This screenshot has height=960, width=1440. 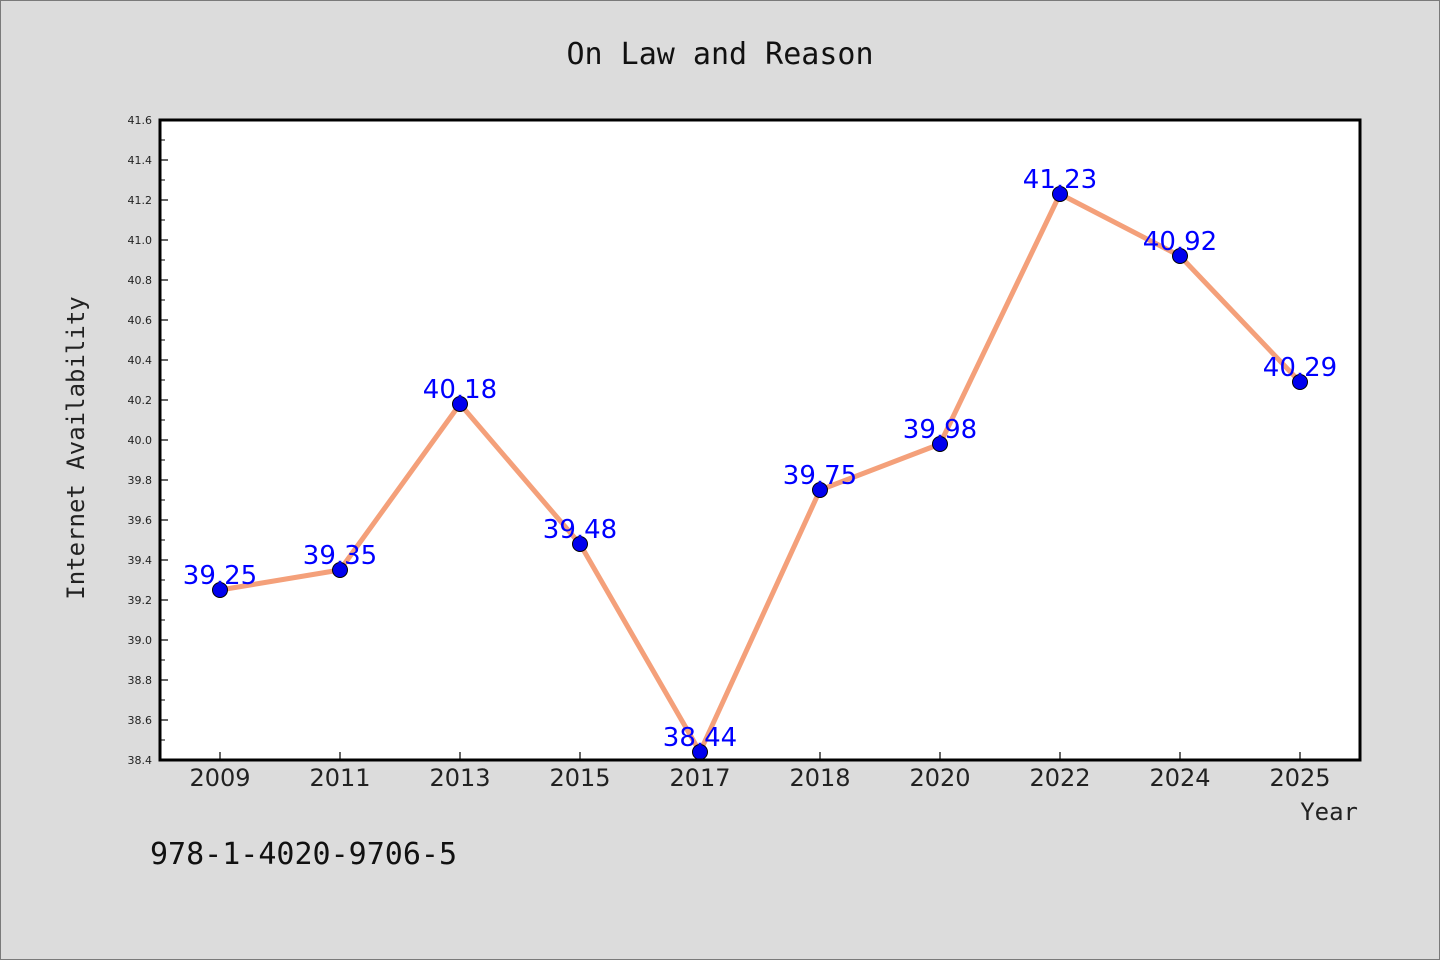 I want to click on data-label: 39.25, so click(x=220, y=576).